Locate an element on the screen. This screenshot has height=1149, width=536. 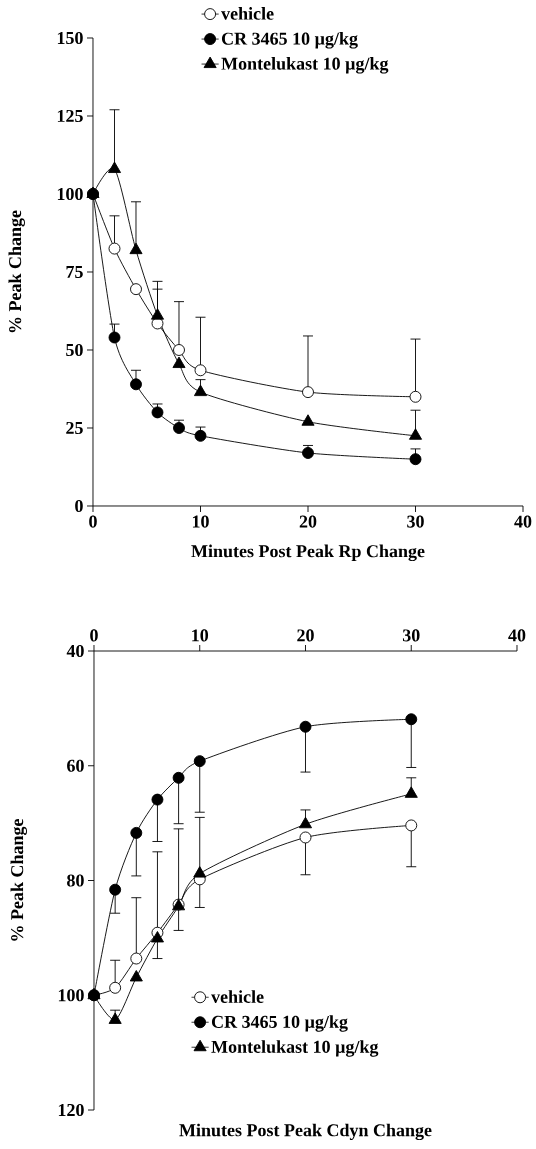
y-tick-label: 125 is located at coordinates (70, 116).